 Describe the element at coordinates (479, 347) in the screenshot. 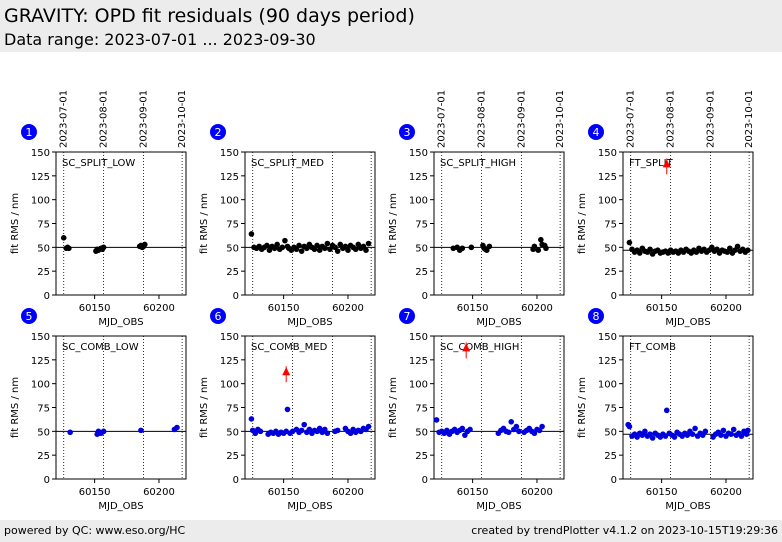

I see `panel-label: SC_COMB_HIGH` at that location.